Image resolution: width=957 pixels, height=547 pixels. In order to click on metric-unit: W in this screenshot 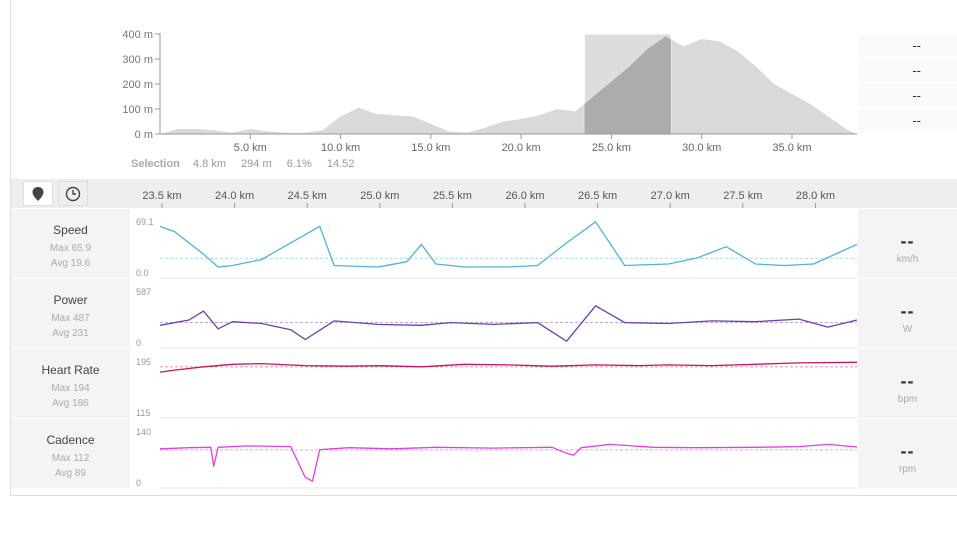, I will do `click(907, 329)`.